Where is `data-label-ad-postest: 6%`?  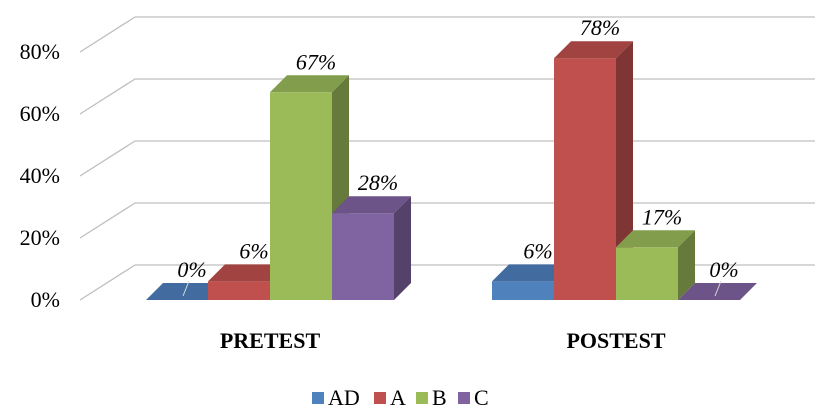
data-label-ad-postest: 6% is located at coordinates (537, 250).